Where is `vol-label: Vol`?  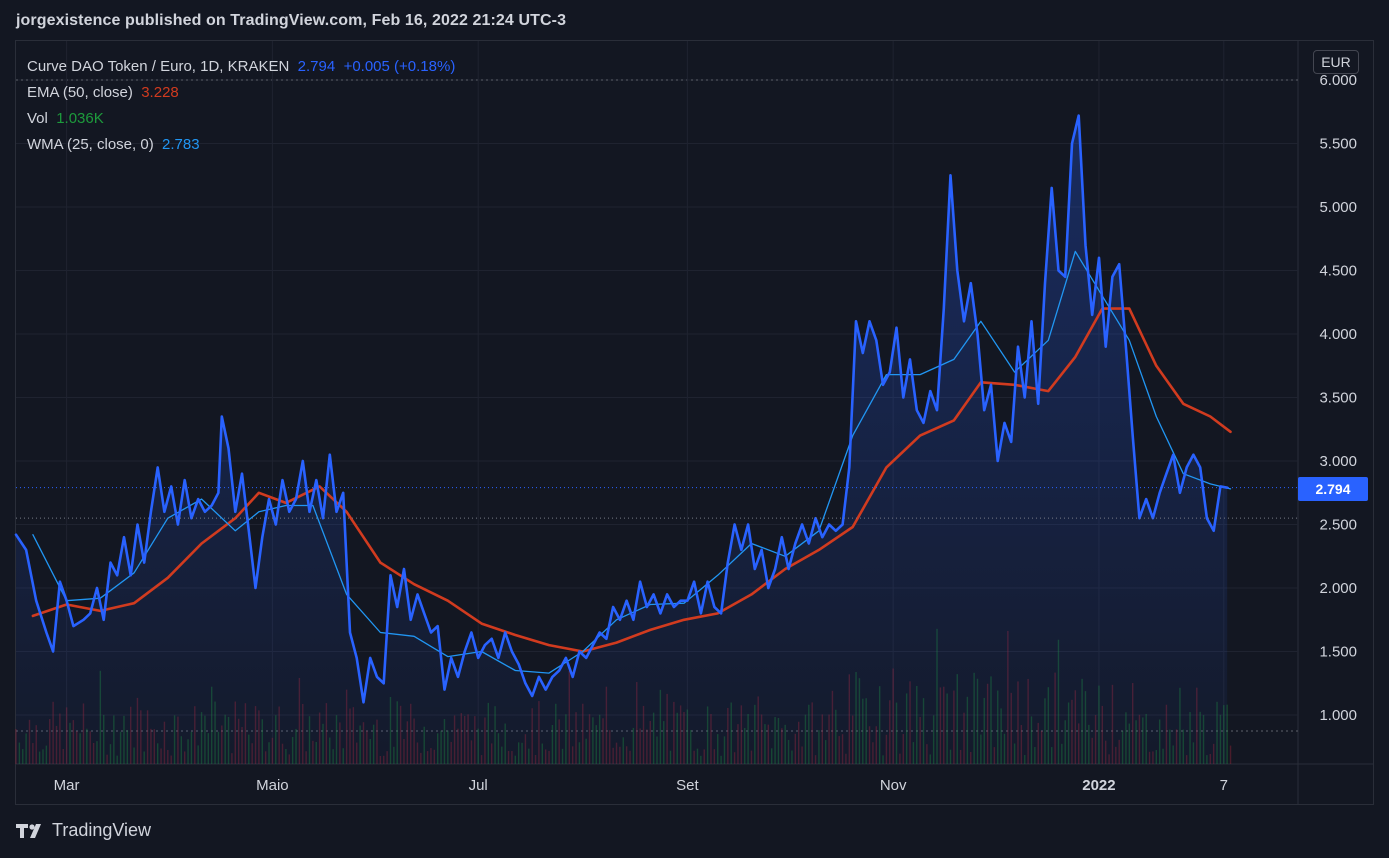 vol-label: Vol is located at coordinates (37, 118).